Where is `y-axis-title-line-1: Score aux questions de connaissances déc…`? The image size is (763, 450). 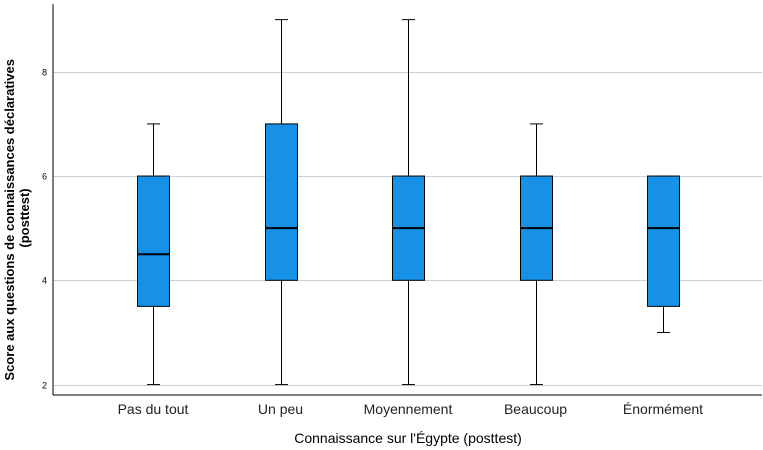
y-axis-title-line-1: Score aux questions de connaissances déc… is located at coordinates (9, 220).